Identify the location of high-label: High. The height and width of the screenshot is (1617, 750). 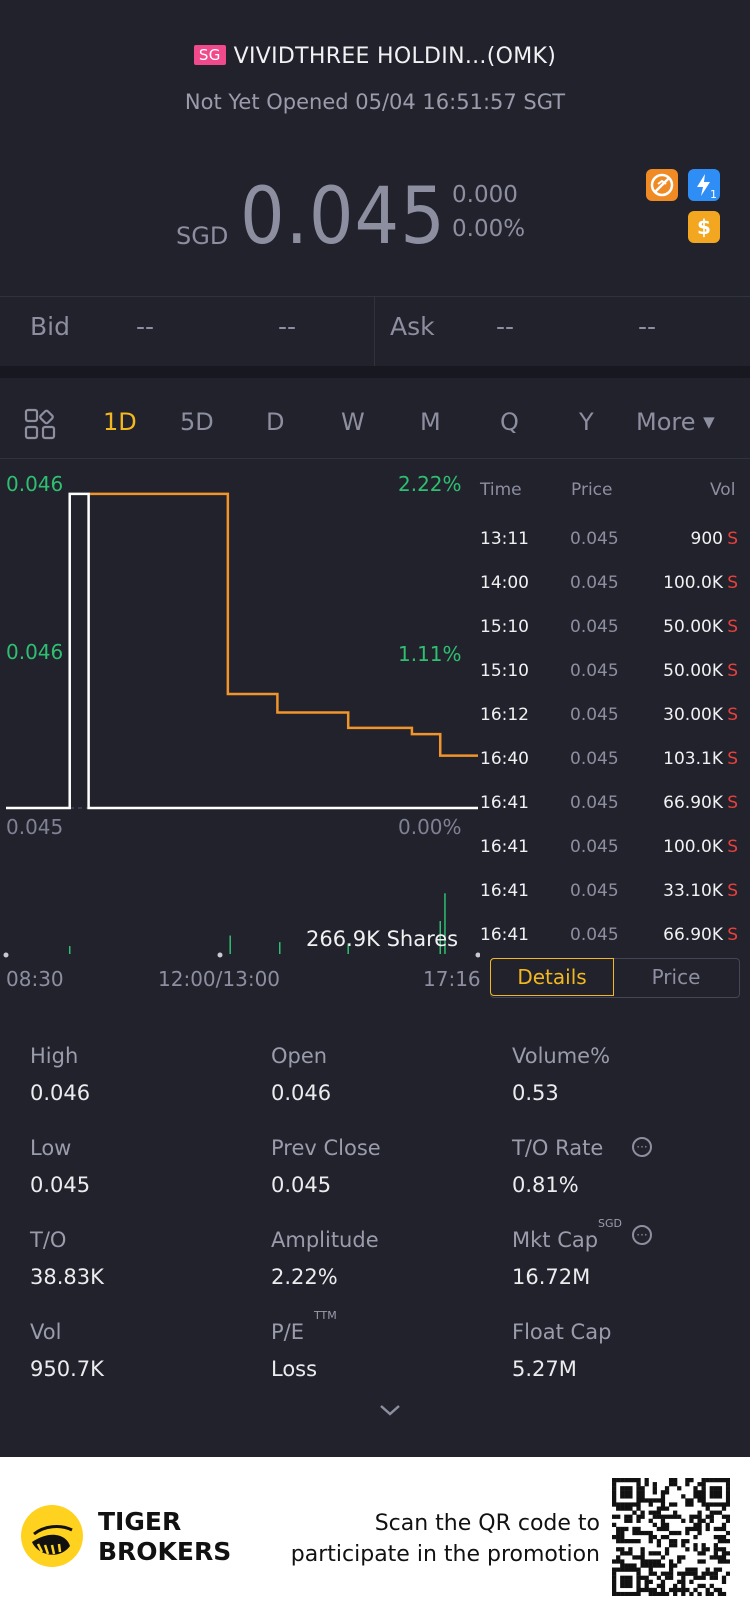
(54, 1056).